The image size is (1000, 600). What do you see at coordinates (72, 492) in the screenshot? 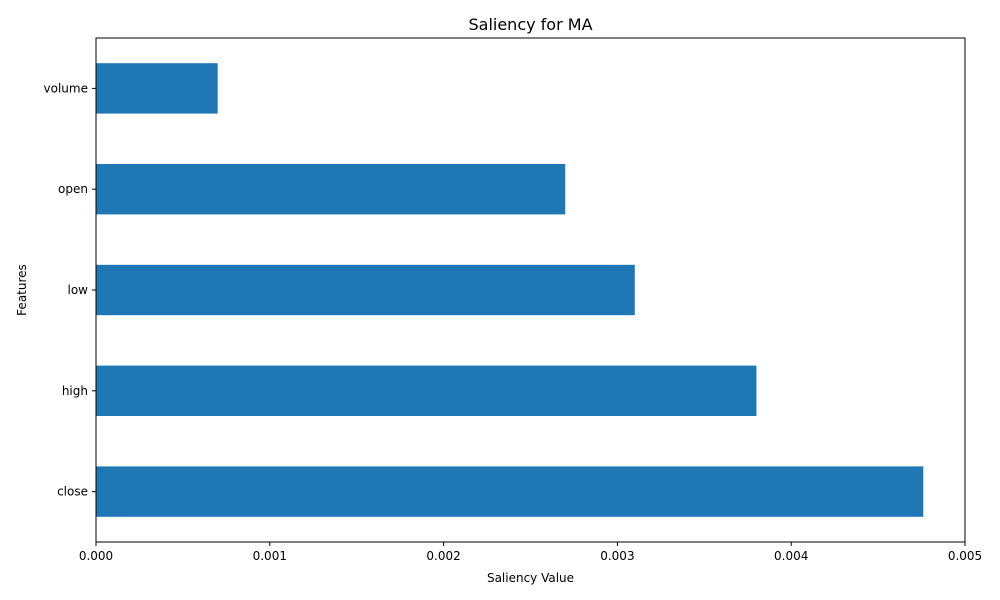
I see `y-tick-label-close: close` at bounding box center [72, 492].